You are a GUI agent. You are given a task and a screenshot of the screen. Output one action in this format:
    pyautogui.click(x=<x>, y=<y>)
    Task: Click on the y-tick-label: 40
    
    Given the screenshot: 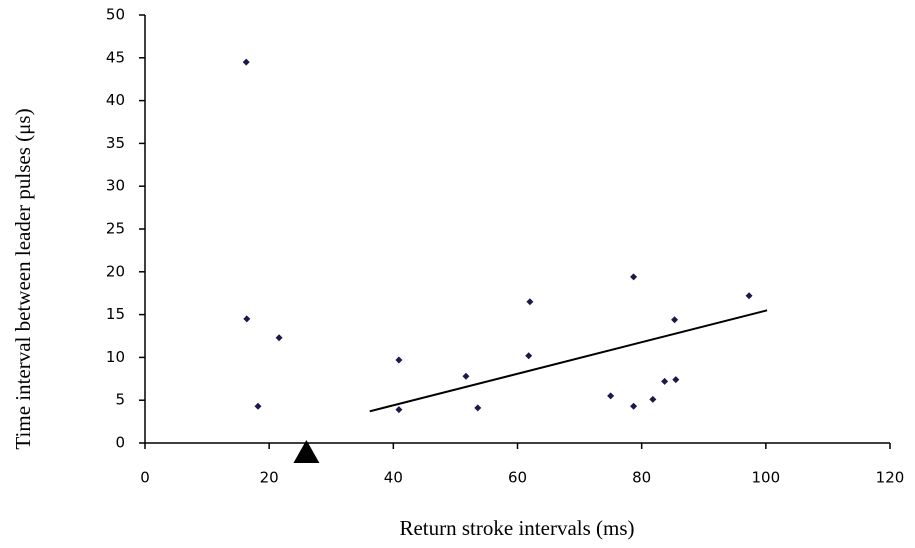 What is the action you would take?
    pyautogui.click(x=115, y=100)
    